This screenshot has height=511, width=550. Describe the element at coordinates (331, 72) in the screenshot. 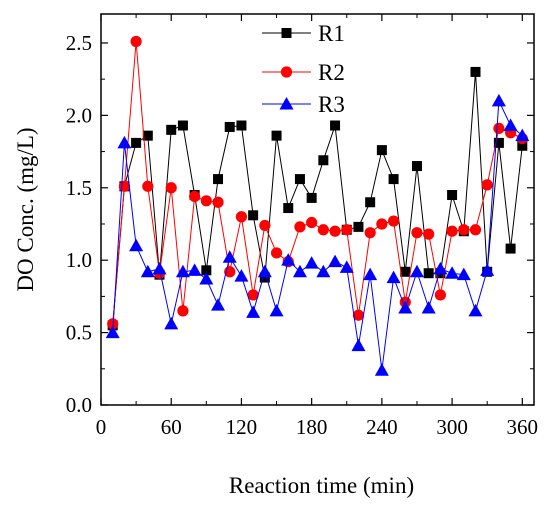

I see `legend-label-r2: R2` at that location.